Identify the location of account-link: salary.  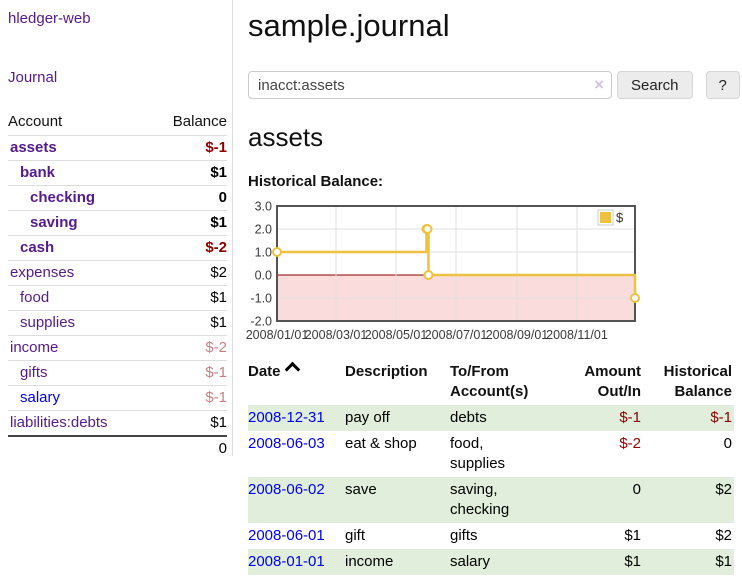
(40, 397).